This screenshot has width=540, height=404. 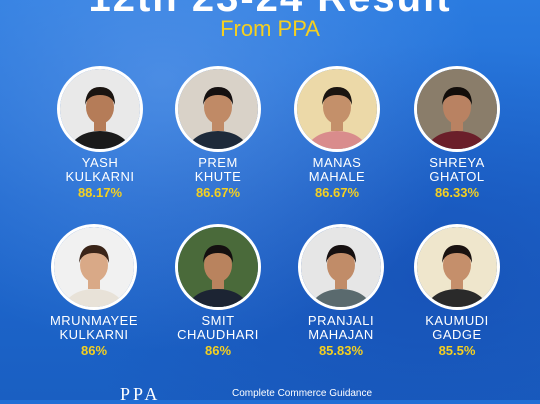 I want to click on student-score: 85.5%, so click(x=457, y=350).